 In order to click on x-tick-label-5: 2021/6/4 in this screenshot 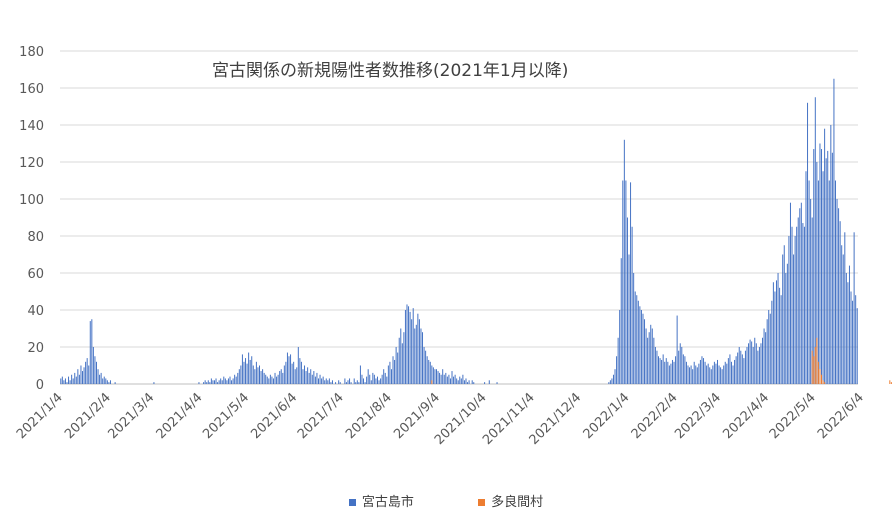, I will do `click(274, 416)`.